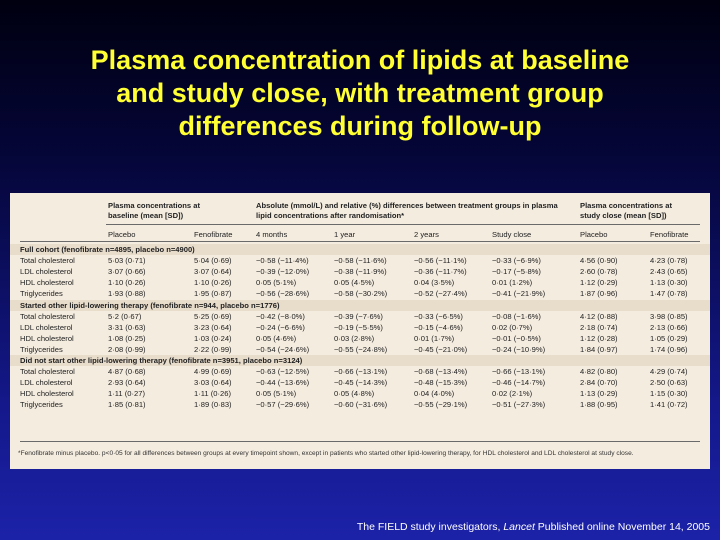  What do you see at coordinates (283, 294) in the screenshot?
I see `table-cell: −0·56 (−28·6%)` at bounding box center [283, 294].